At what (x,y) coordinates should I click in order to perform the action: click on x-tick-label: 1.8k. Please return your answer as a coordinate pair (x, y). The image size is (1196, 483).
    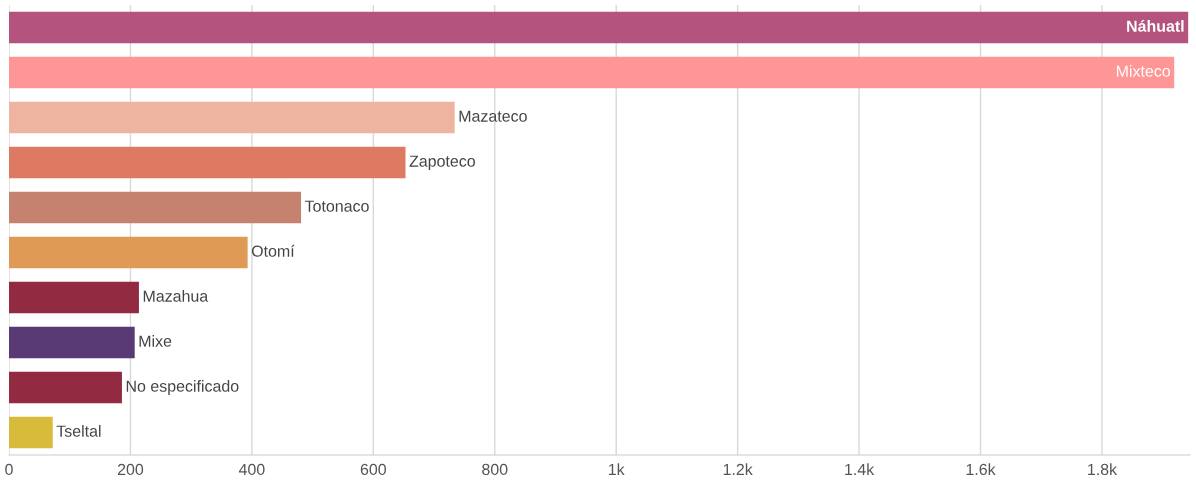
    Looking at the image, I should click on (1103, 469).